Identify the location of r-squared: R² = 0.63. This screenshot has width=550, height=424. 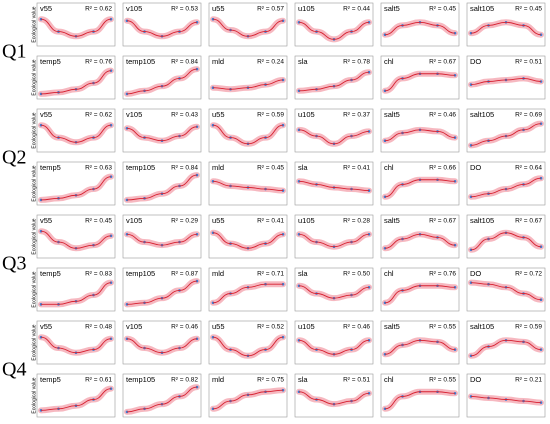
(98, 168).